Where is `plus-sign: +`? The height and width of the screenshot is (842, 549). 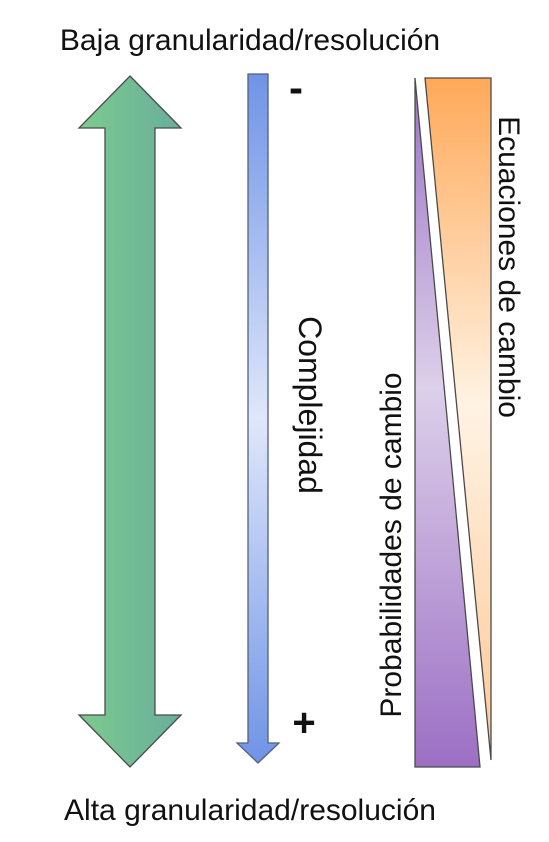
plus-sign: + is located at coordinates (303, 723).